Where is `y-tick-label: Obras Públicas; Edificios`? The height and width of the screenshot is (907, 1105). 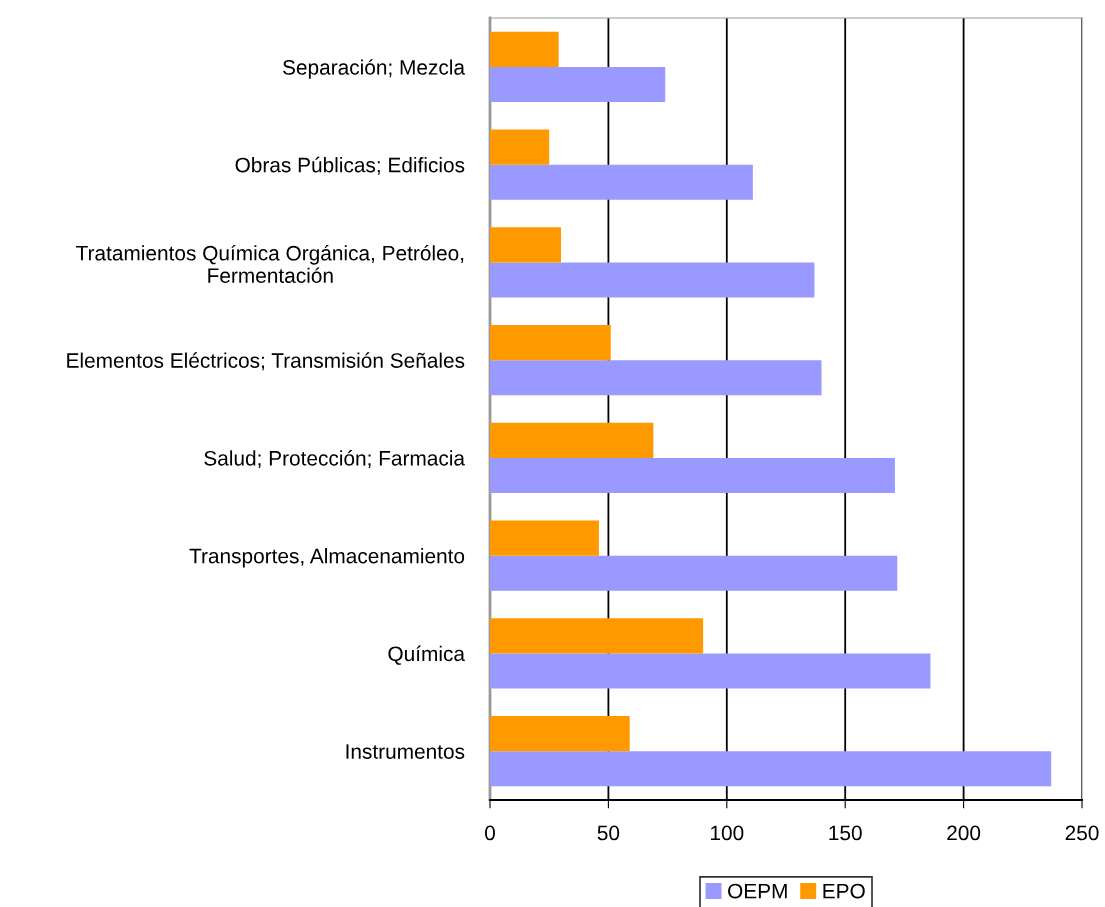 y-tick-label: Obras Públicas; Edificios is located at coordinates (350, 165).